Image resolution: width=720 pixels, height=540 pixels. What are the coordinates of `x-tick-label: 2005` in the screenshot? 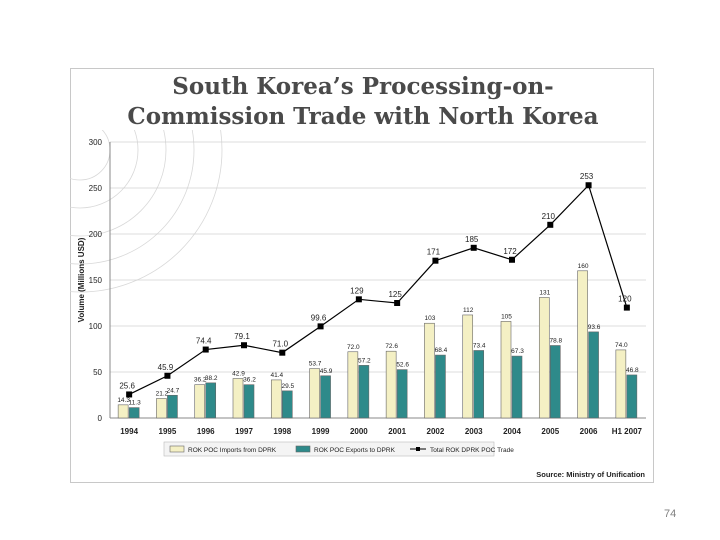 It's located at (550, 431).